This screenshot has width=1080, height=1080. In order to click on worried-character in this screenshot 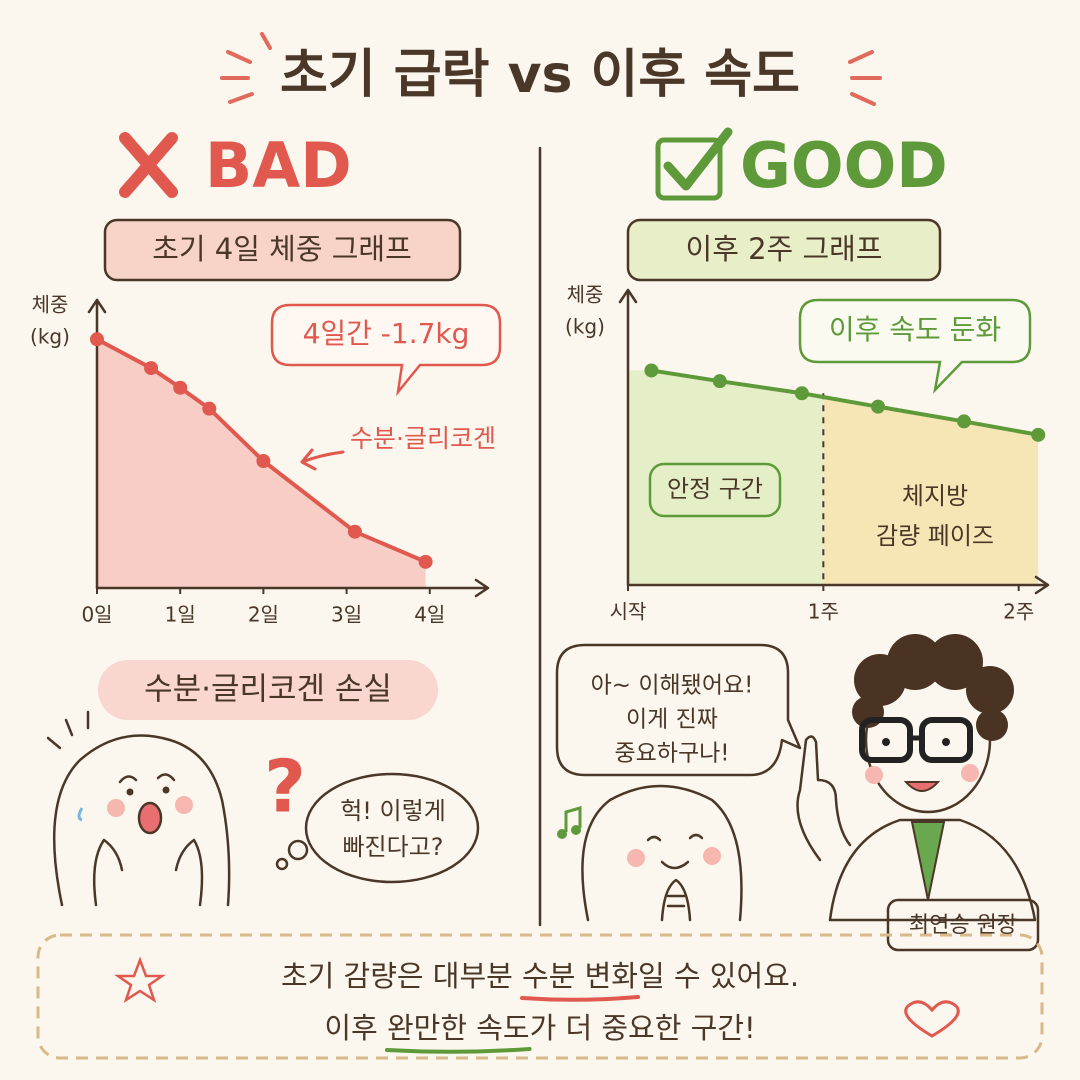, I will do `click(138, 808)`.